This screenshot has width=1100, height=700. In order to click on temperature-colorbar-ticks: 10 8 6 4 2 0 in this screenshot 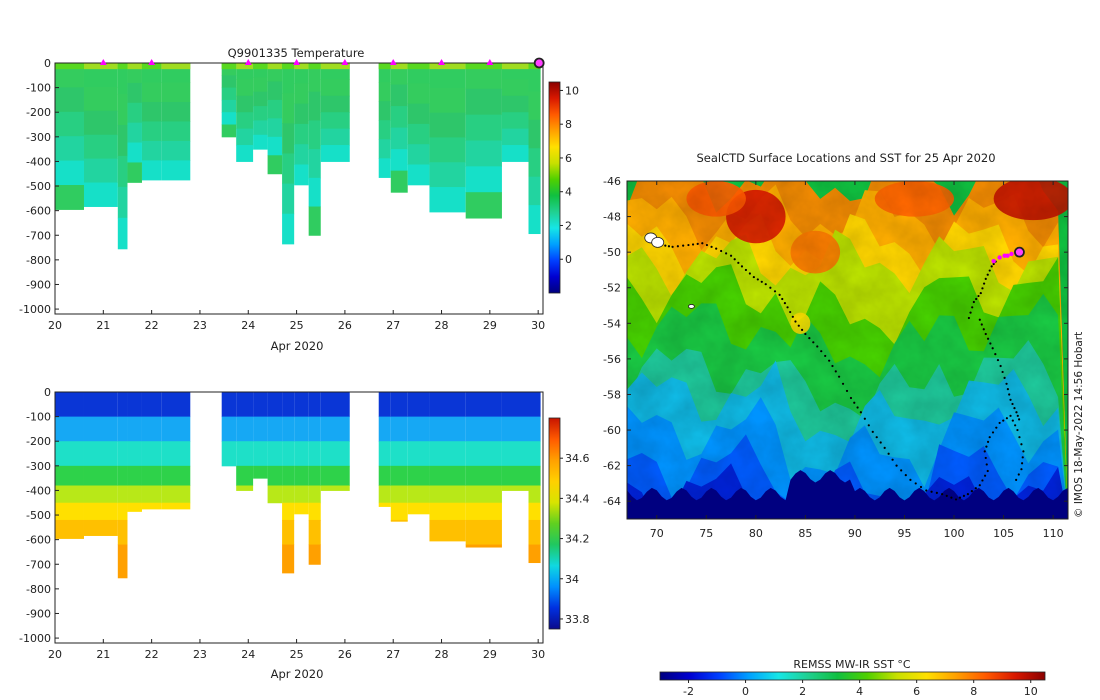, I will do `click(569, 175)`.